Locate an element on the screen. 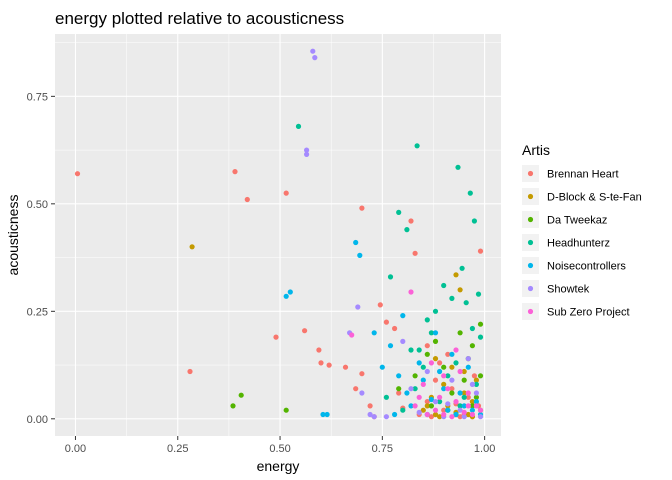 The image size is (672, 480). x-tick-label: 0.00 is located at coordinates (75, 449).